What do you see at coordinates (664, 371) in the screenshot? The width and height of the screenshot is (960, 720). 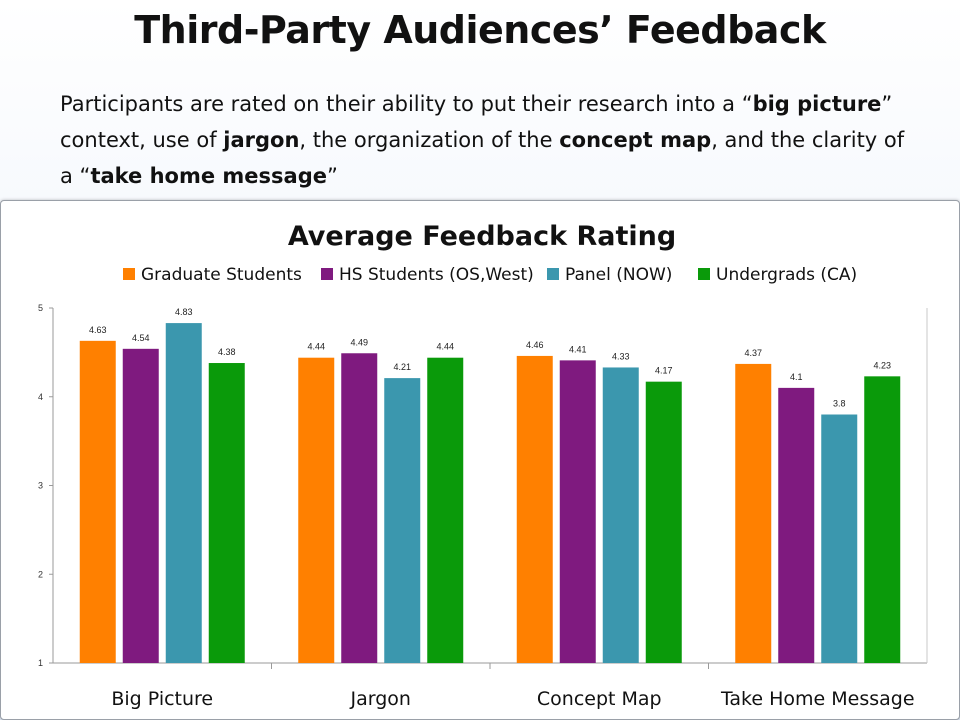 I see `data-label: 4.17` at bounding box center [664, 371].